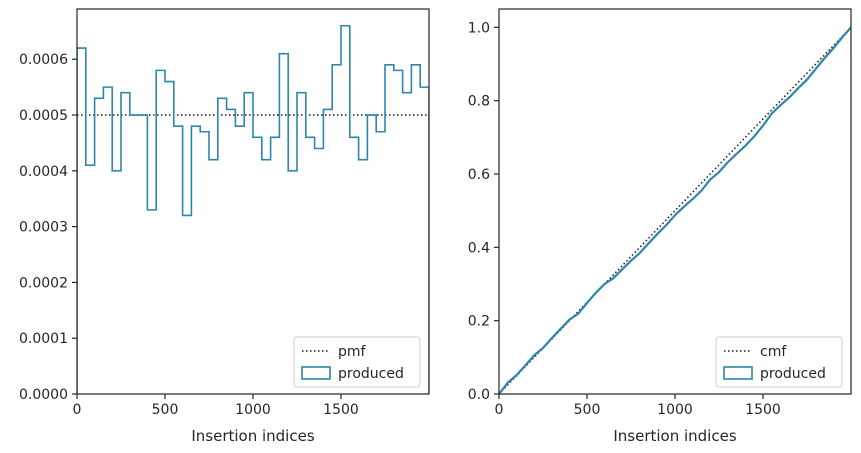 This screenshot has width=861, height=453. Describe the element at coordinates (43, 339) in the screenshot. I see `y-tick-label: 0.0001` at that location.